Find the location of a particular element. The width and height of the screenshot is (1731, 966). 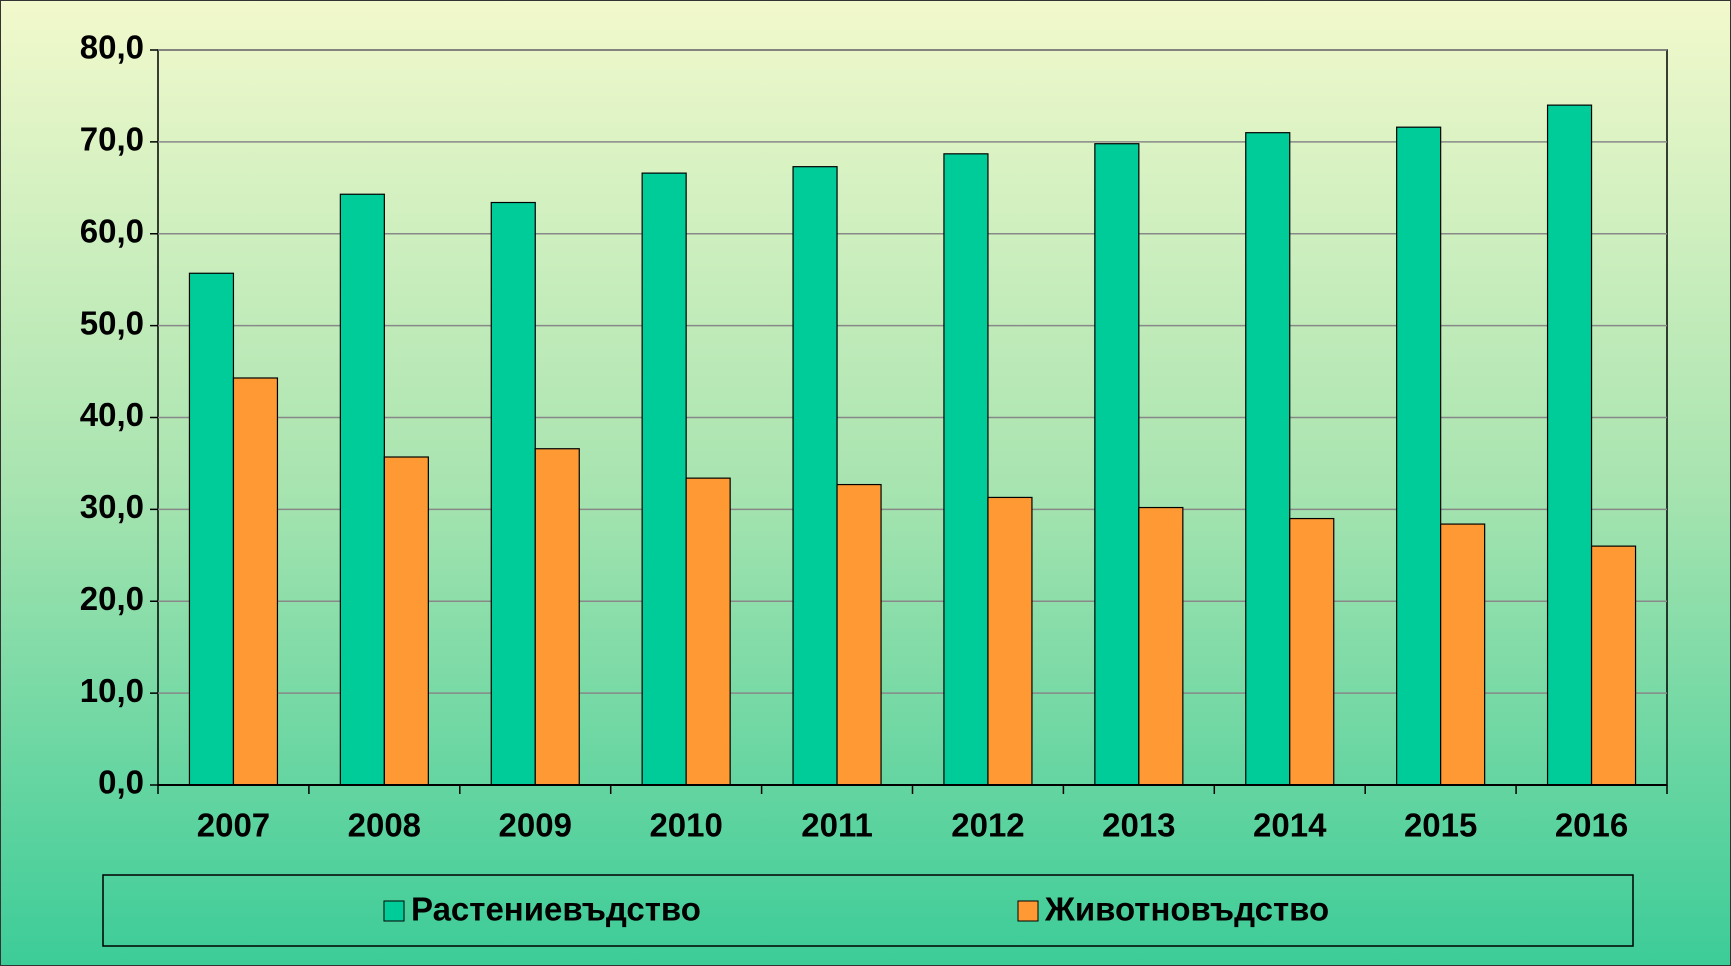

x-tick-label: 2011 is located at coordinates (837, 825).